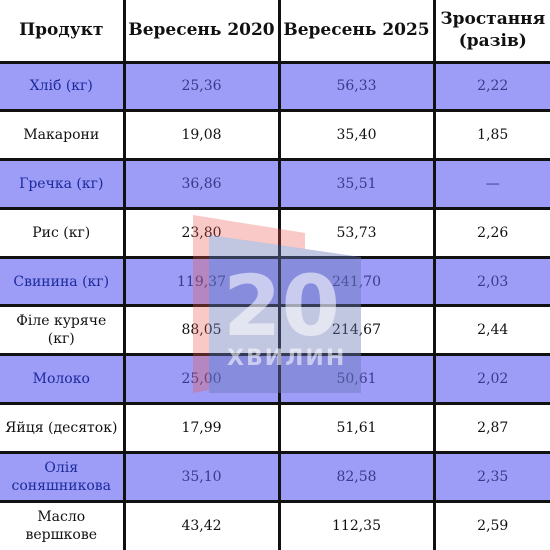 This screenshot has width=550, height=550. I want to click on header-product: Продукт, so click(63, 32).